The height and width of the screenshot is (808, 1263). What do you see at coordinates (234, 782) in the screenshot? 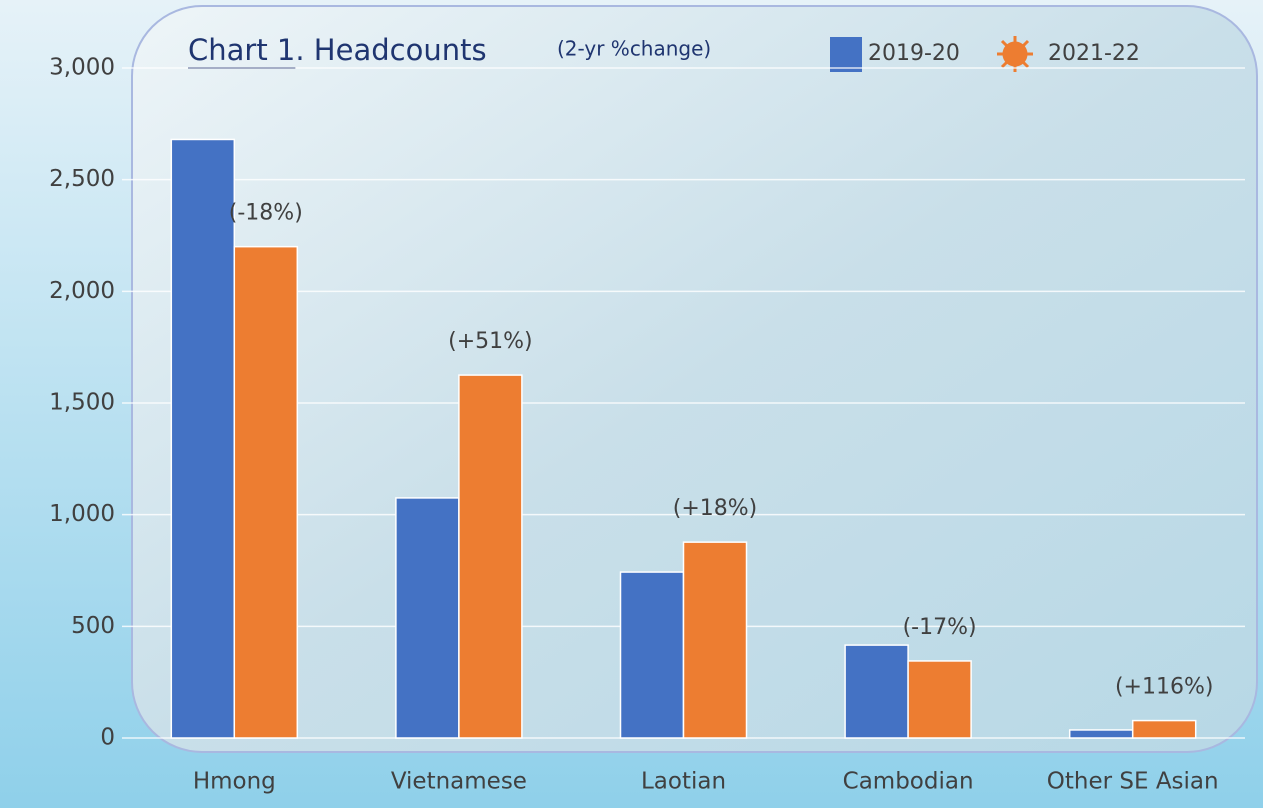
I see `x-tick-label: Hmong` at bounding box center [234, 782].